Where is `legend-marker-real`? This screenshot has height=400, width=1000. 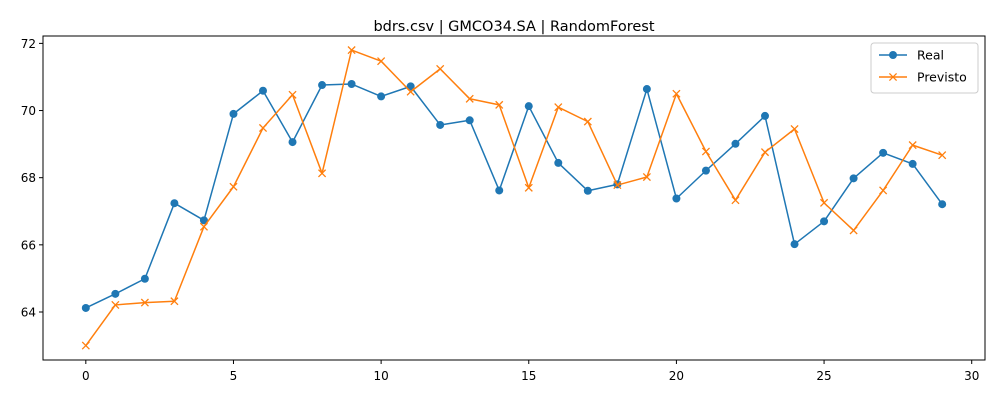
legend-marker-real is located at coordinates (893, 55).